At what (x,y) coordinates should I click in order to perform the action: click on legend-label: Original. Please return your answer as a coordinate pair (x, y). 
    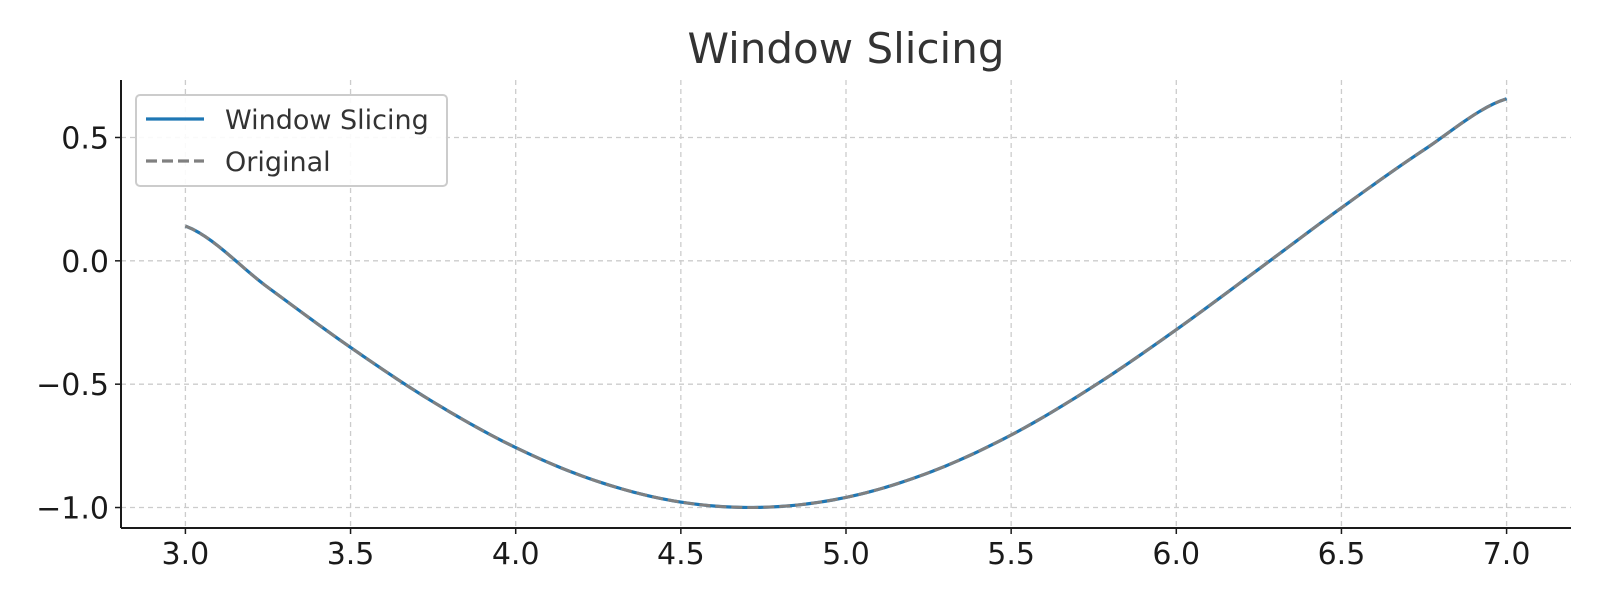
    Looking at the image, I should click on (278, 162).